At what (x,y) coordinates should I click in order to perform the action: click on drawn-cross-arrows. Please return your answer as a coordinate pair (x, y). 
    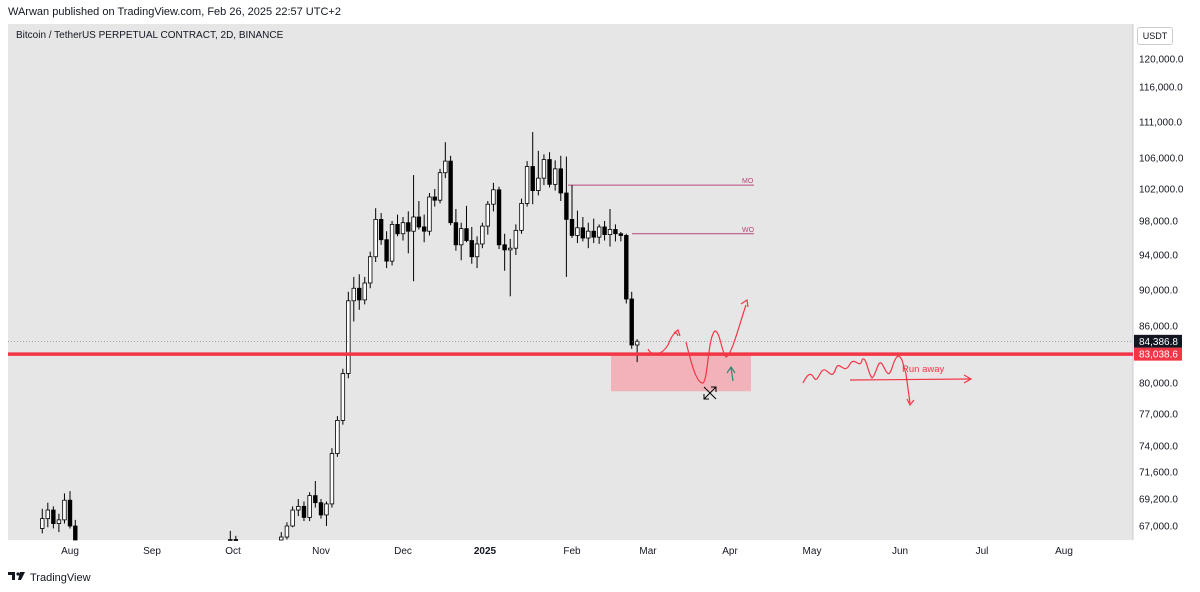
    Looking at the image, I should click on (710, 393).